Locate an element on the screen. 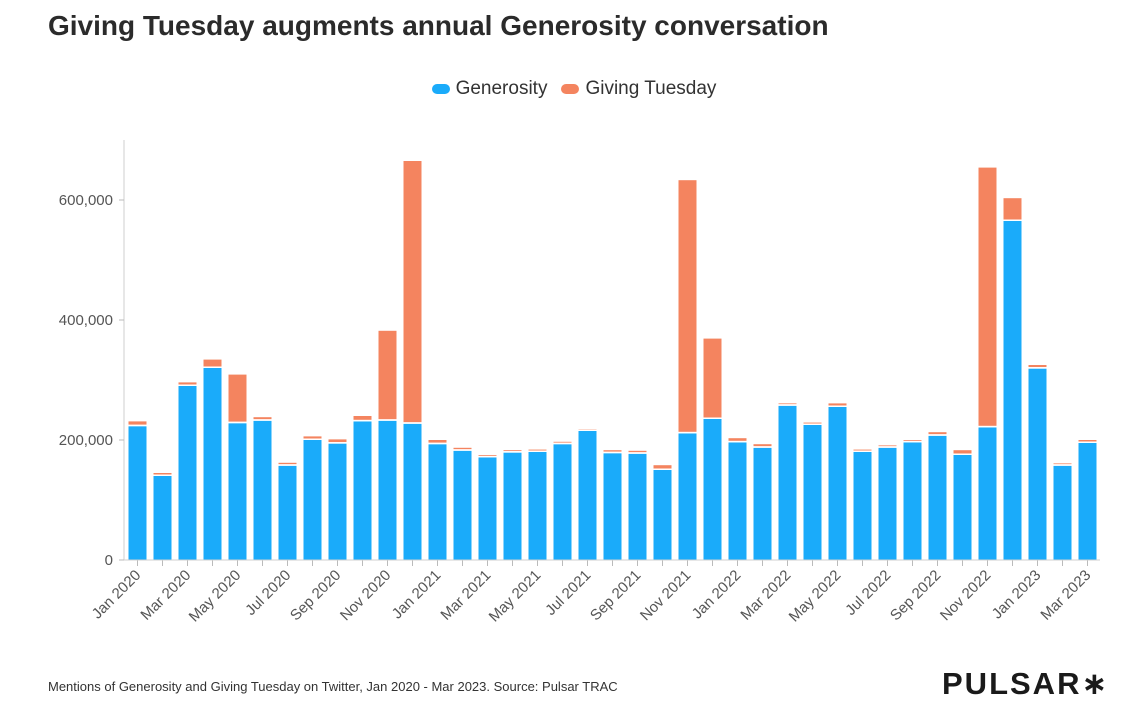  x-tick-label: Mar 2023 is located at coordinates (1065, 595).